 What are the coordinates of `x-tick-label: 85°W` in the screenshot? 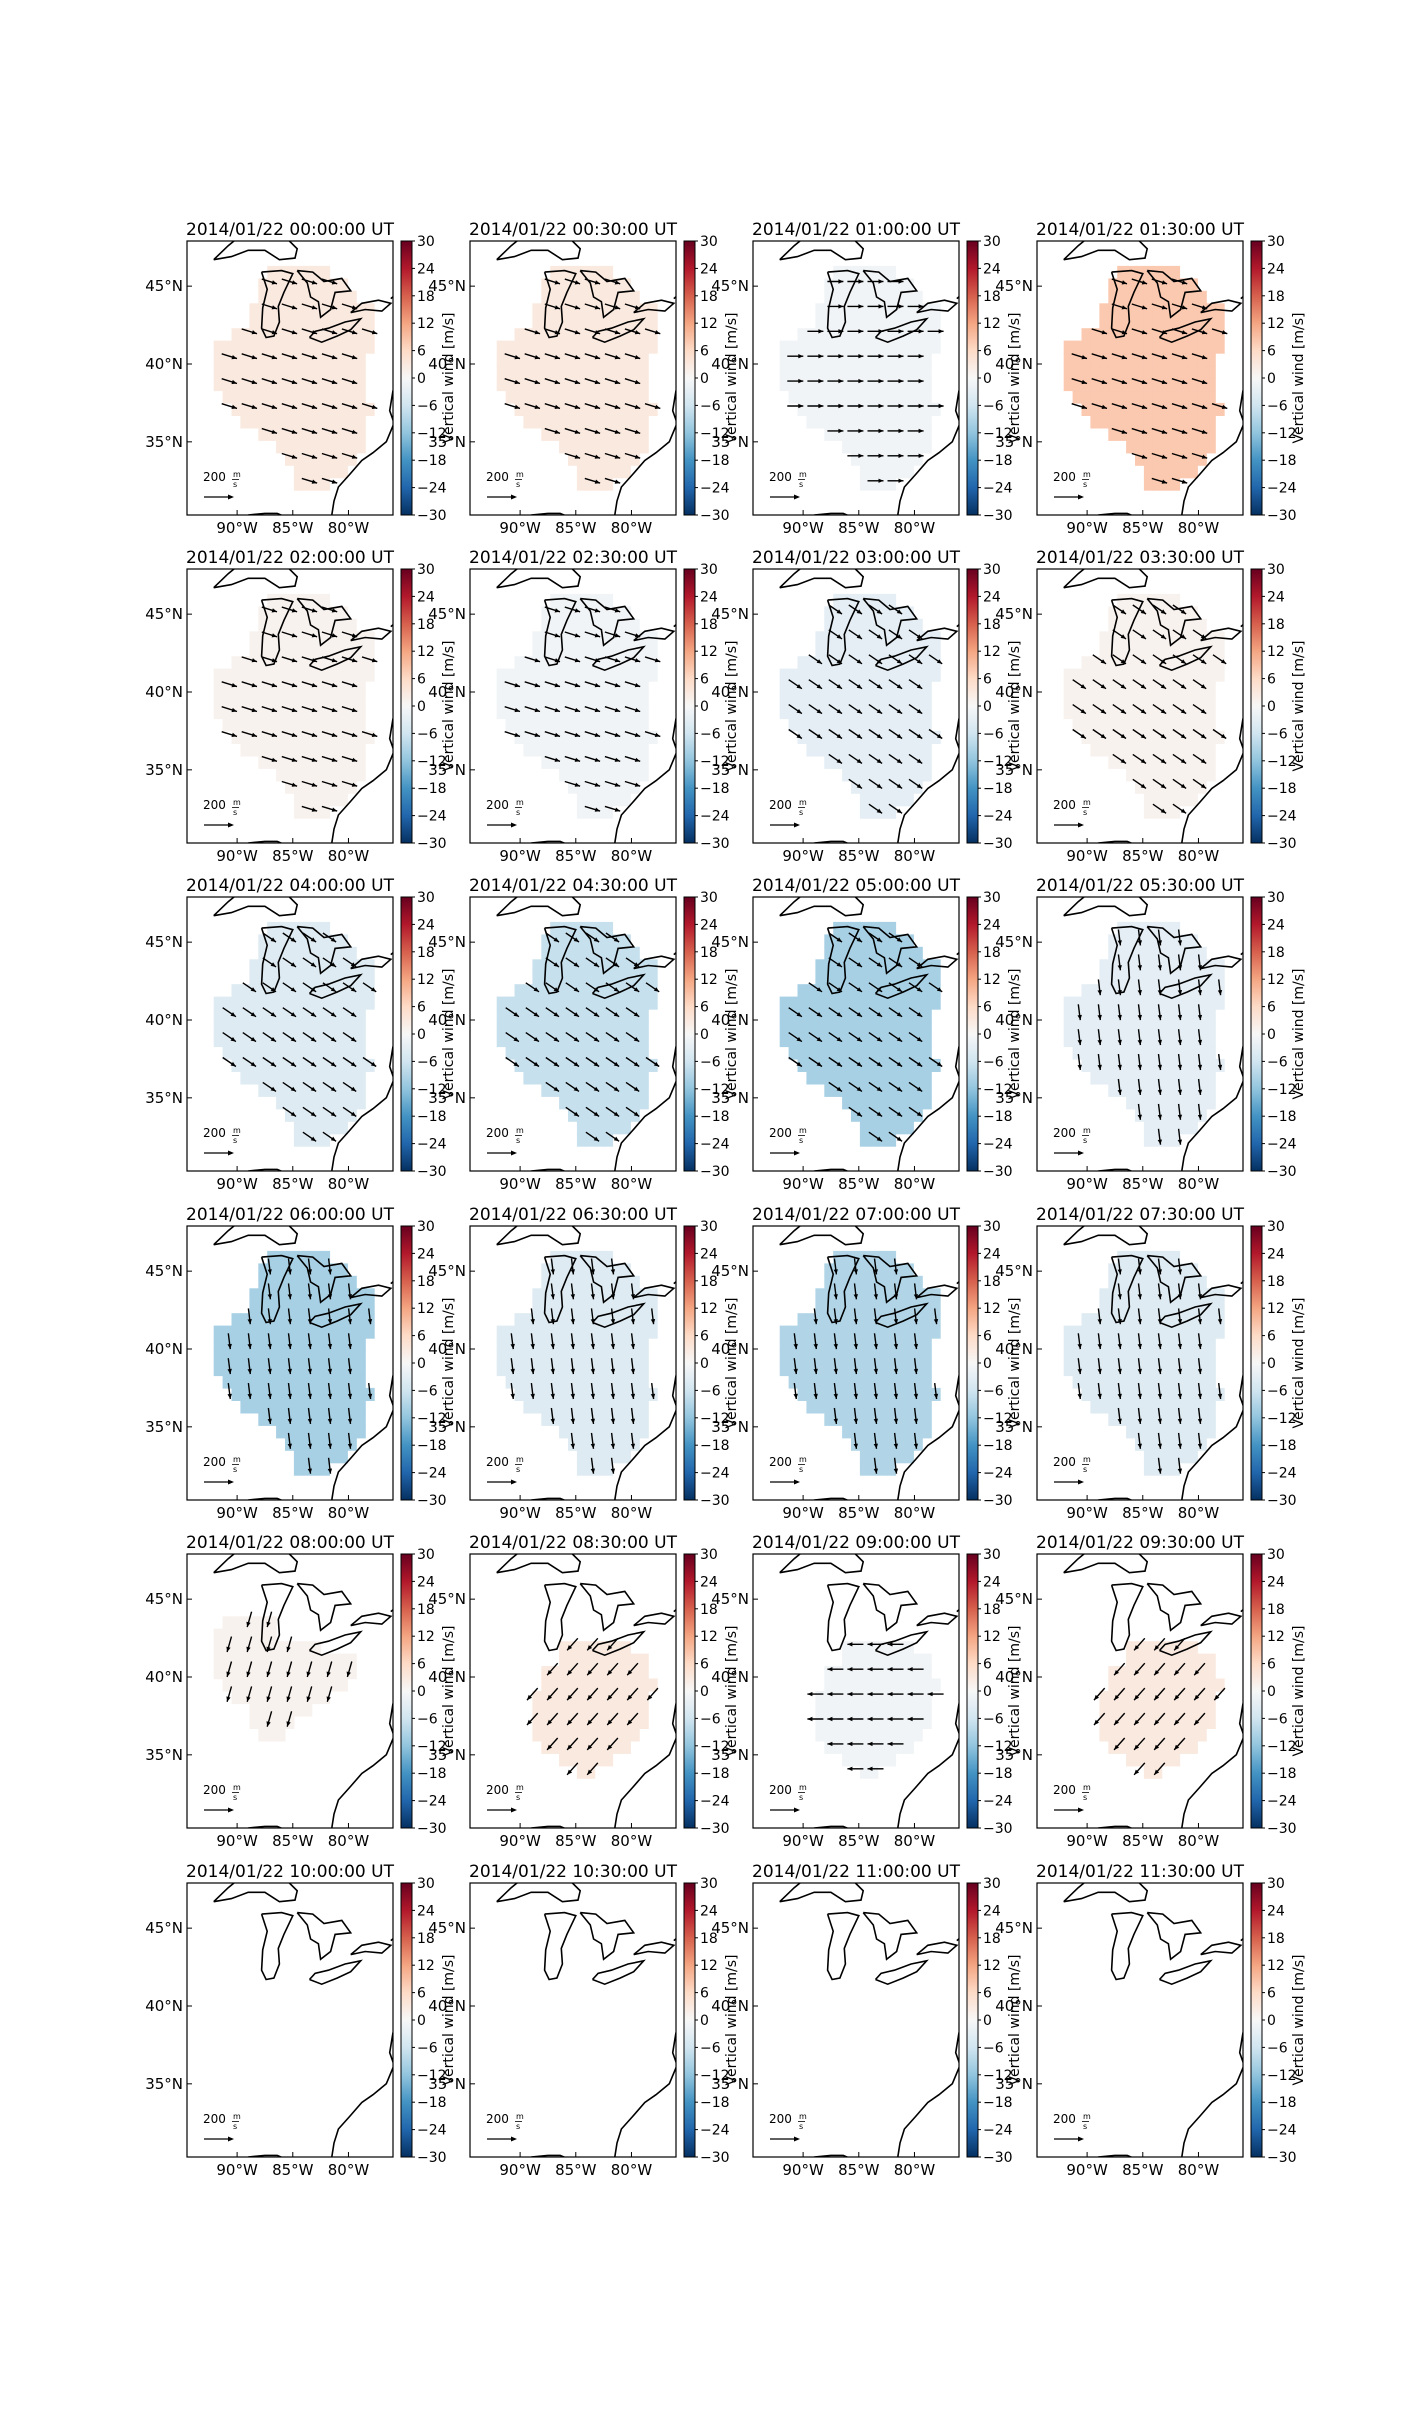 It's located at (1143, 1184).